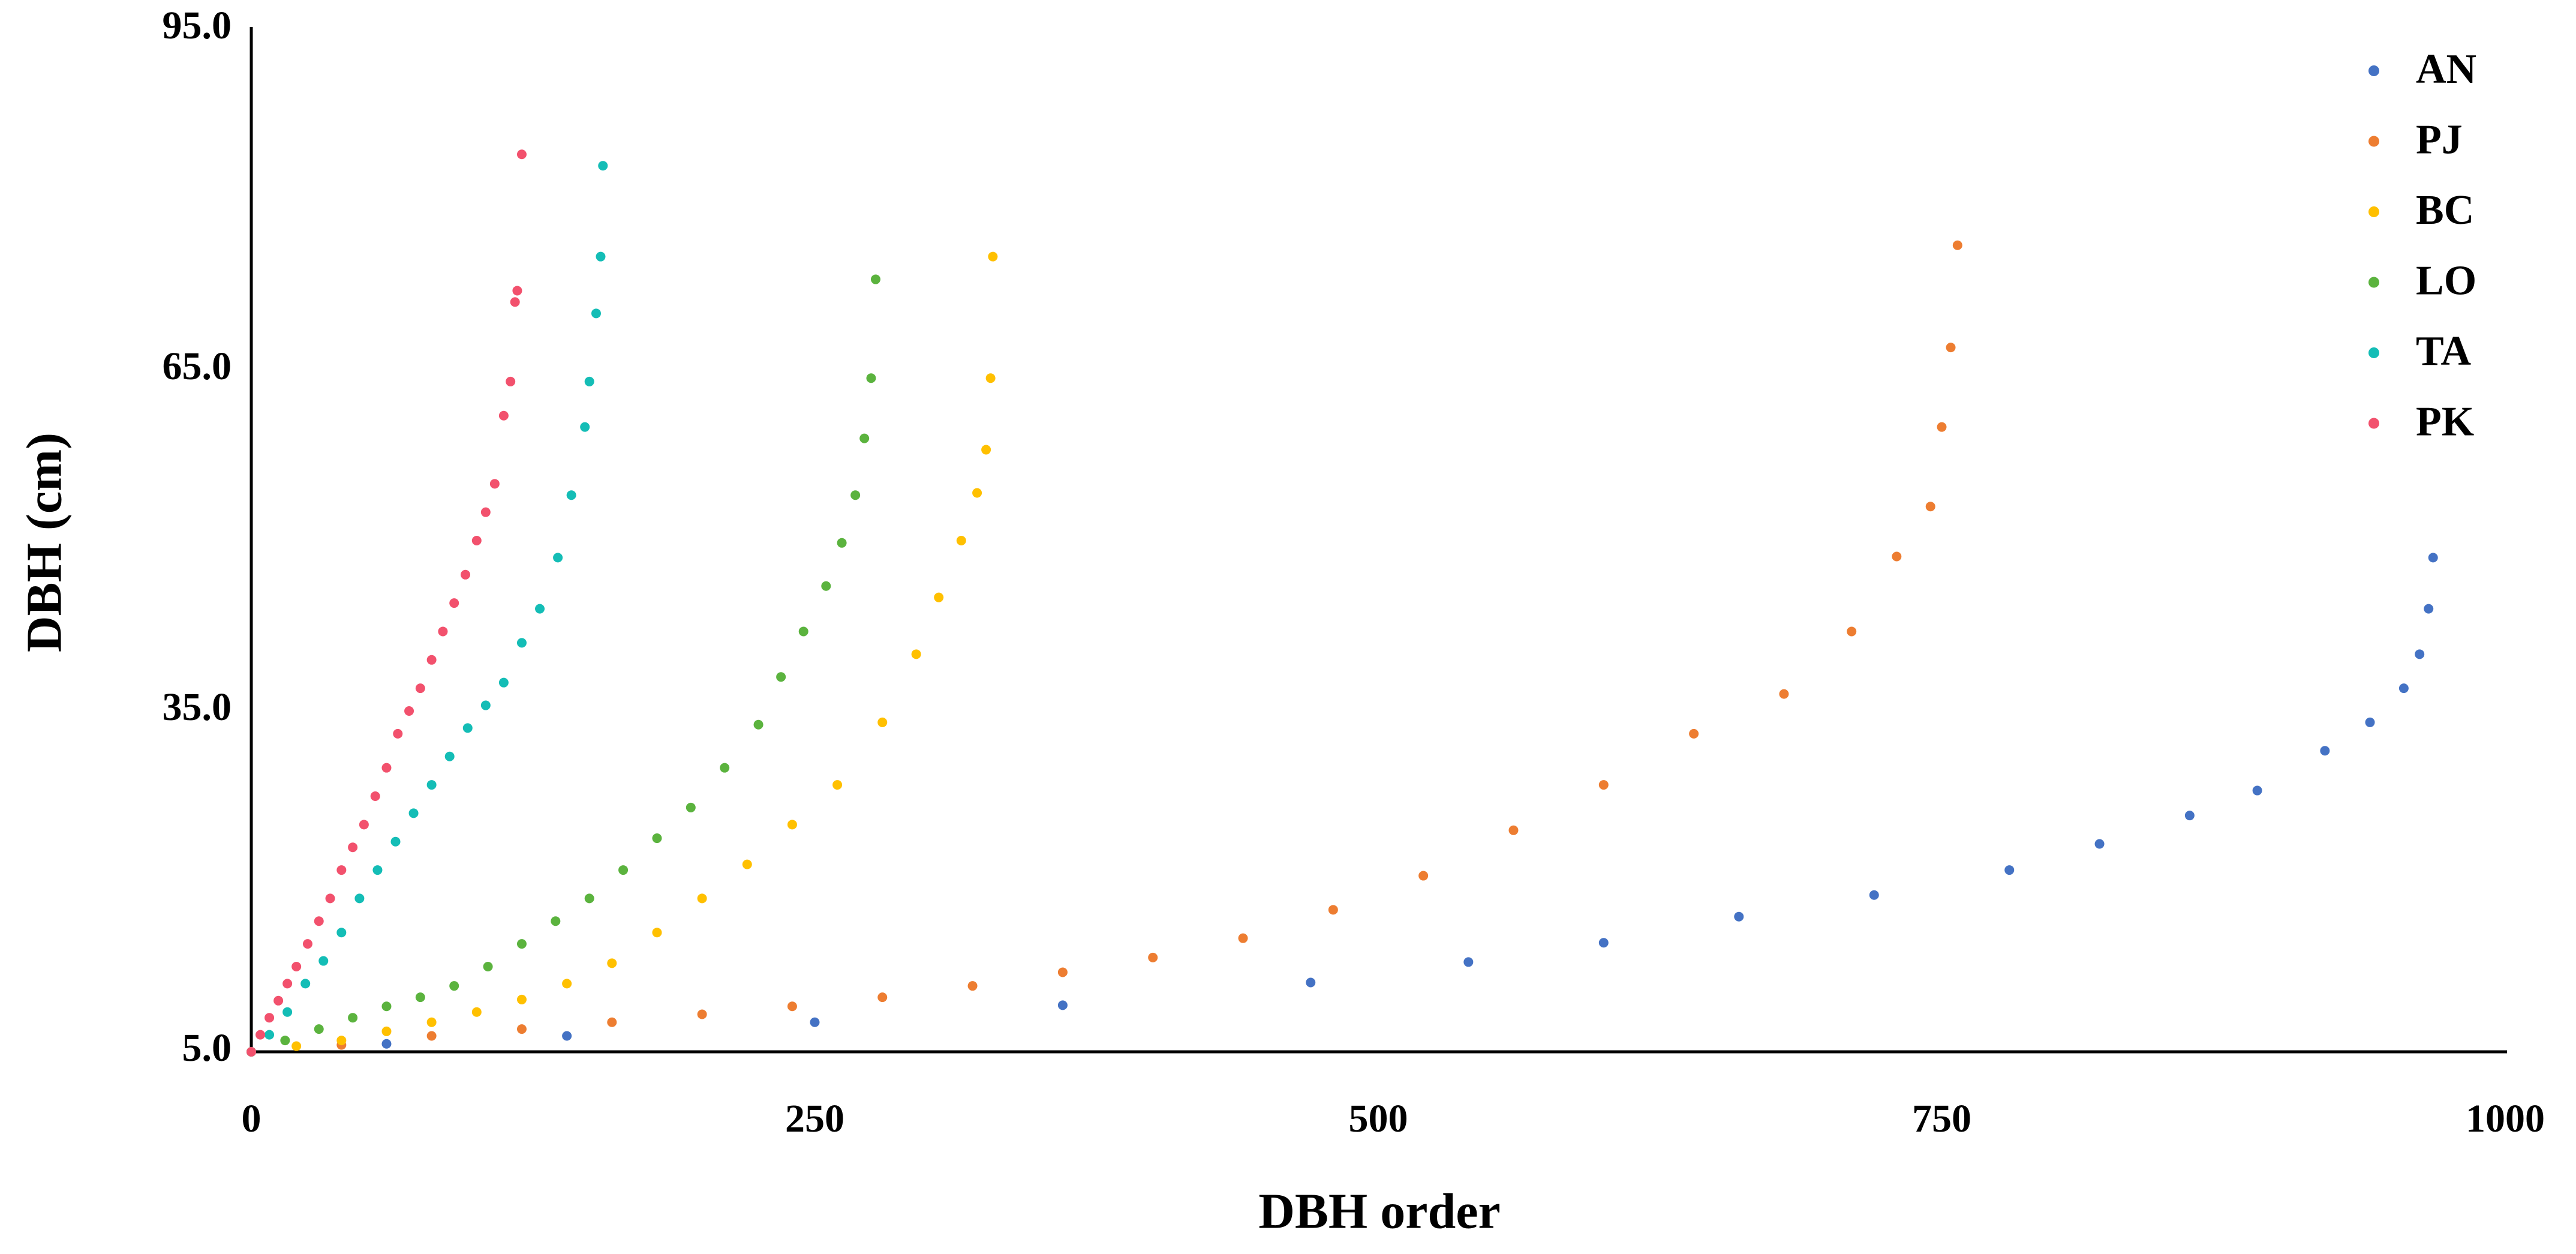 This screenshot has height=1254, width=2576. I want to click on legend-label: LO, so click(2446, 281).